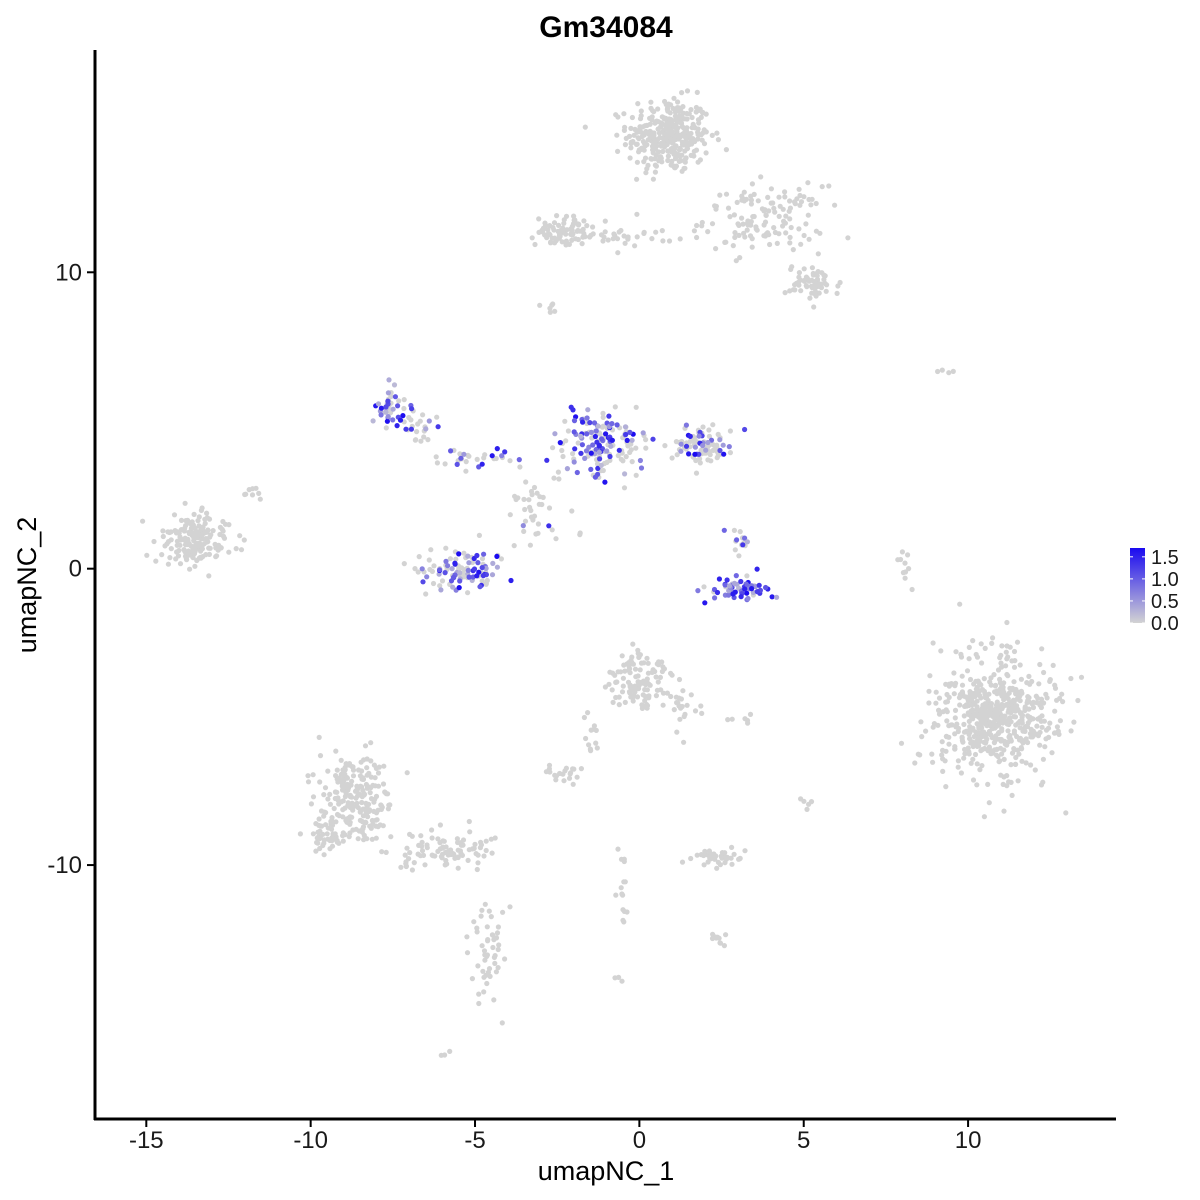  I want to click on legend-label: 0.0, so click(1165, 624).